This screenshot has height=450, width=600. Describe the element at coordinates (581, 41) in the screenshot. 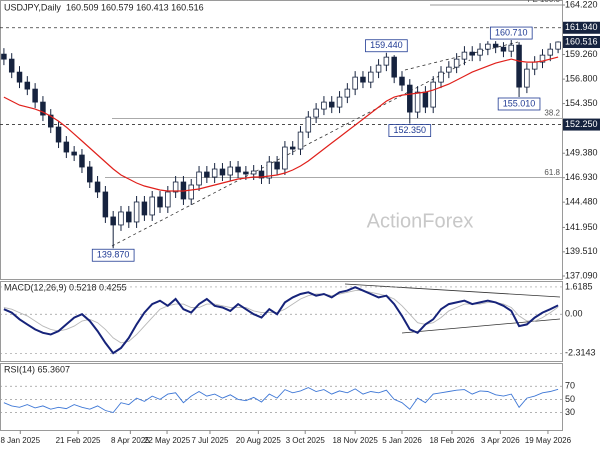

I see `last-price-box` at that location.